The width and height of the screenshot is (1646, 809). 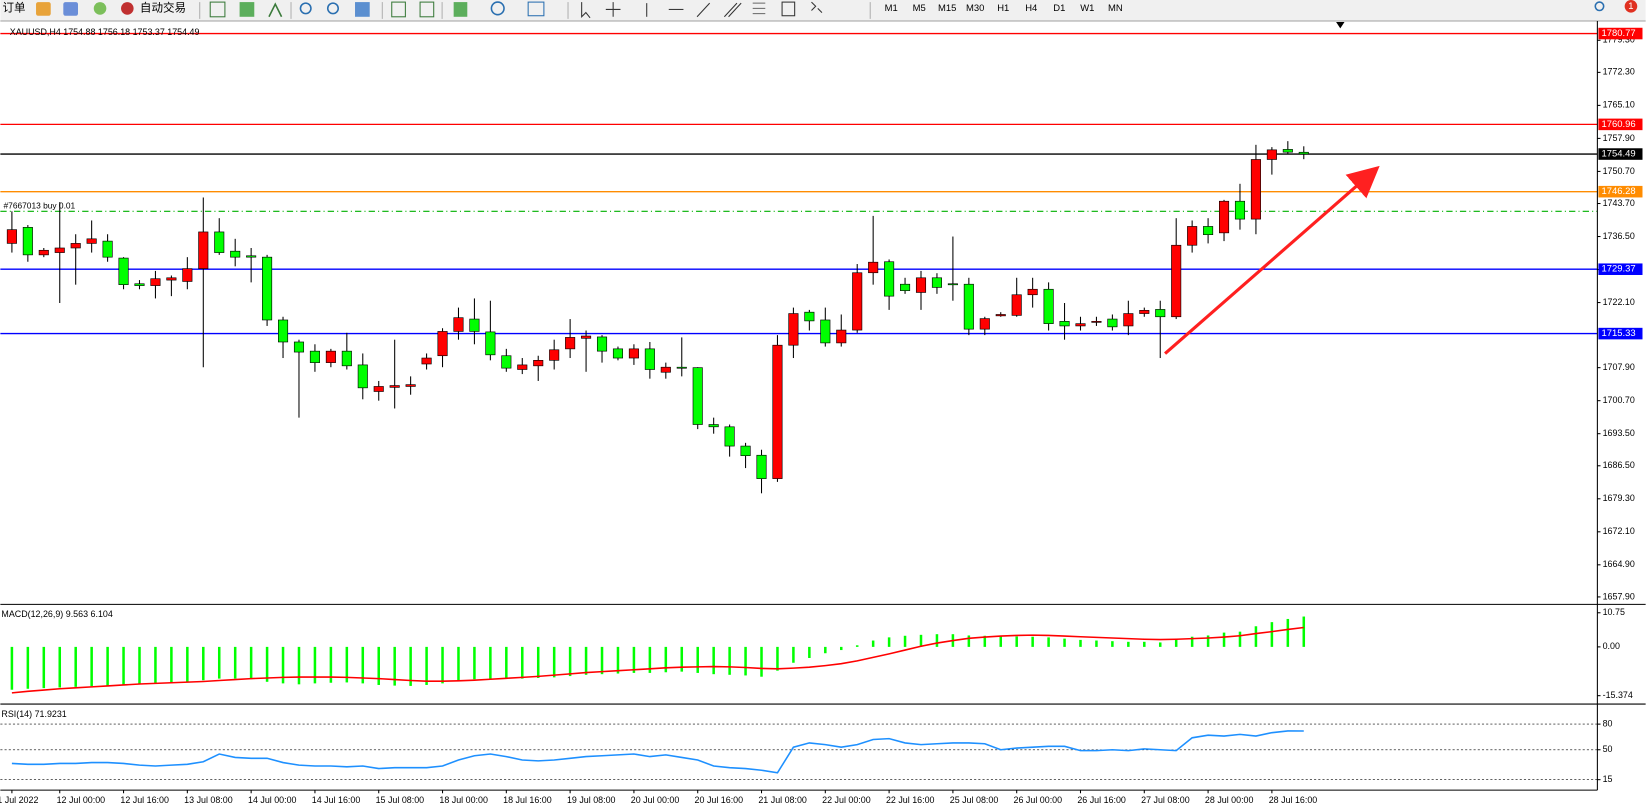 I want to click on shapes-tool, so click(x=817, y=7).